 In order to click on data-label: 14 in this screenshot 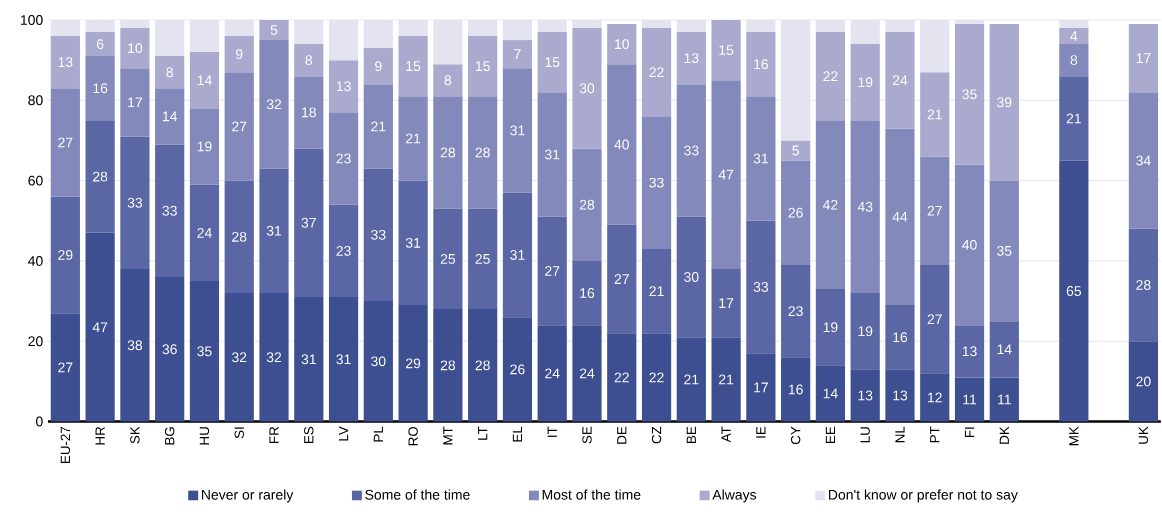, I will do `click(830, 393)`.